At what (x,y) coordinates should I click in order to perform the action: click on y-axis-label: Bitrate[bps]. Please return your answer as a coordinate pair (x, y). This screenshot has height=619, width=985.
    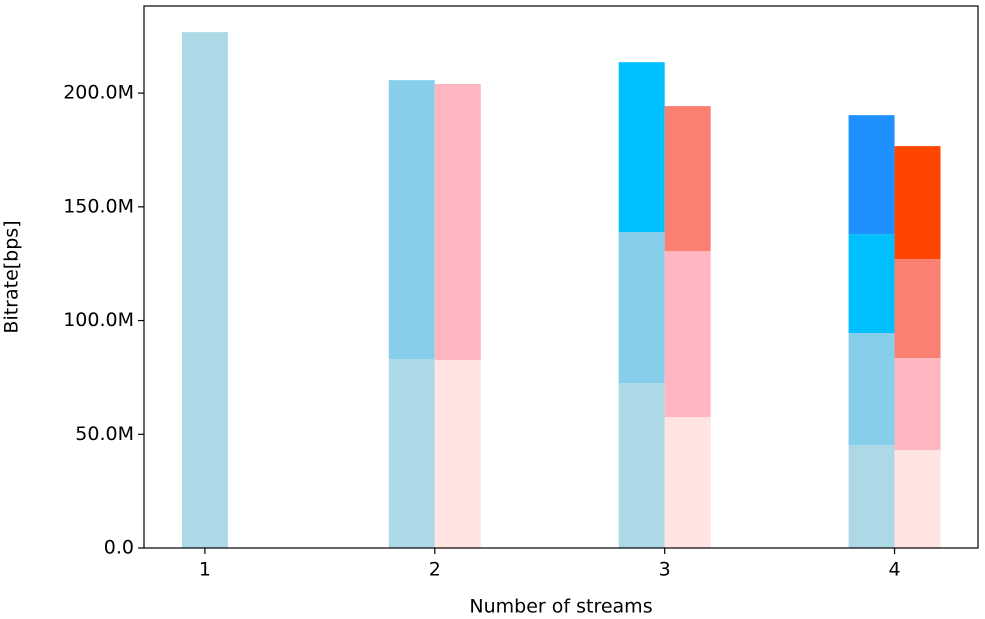
    Looking at the image, I should click on (12, 276).